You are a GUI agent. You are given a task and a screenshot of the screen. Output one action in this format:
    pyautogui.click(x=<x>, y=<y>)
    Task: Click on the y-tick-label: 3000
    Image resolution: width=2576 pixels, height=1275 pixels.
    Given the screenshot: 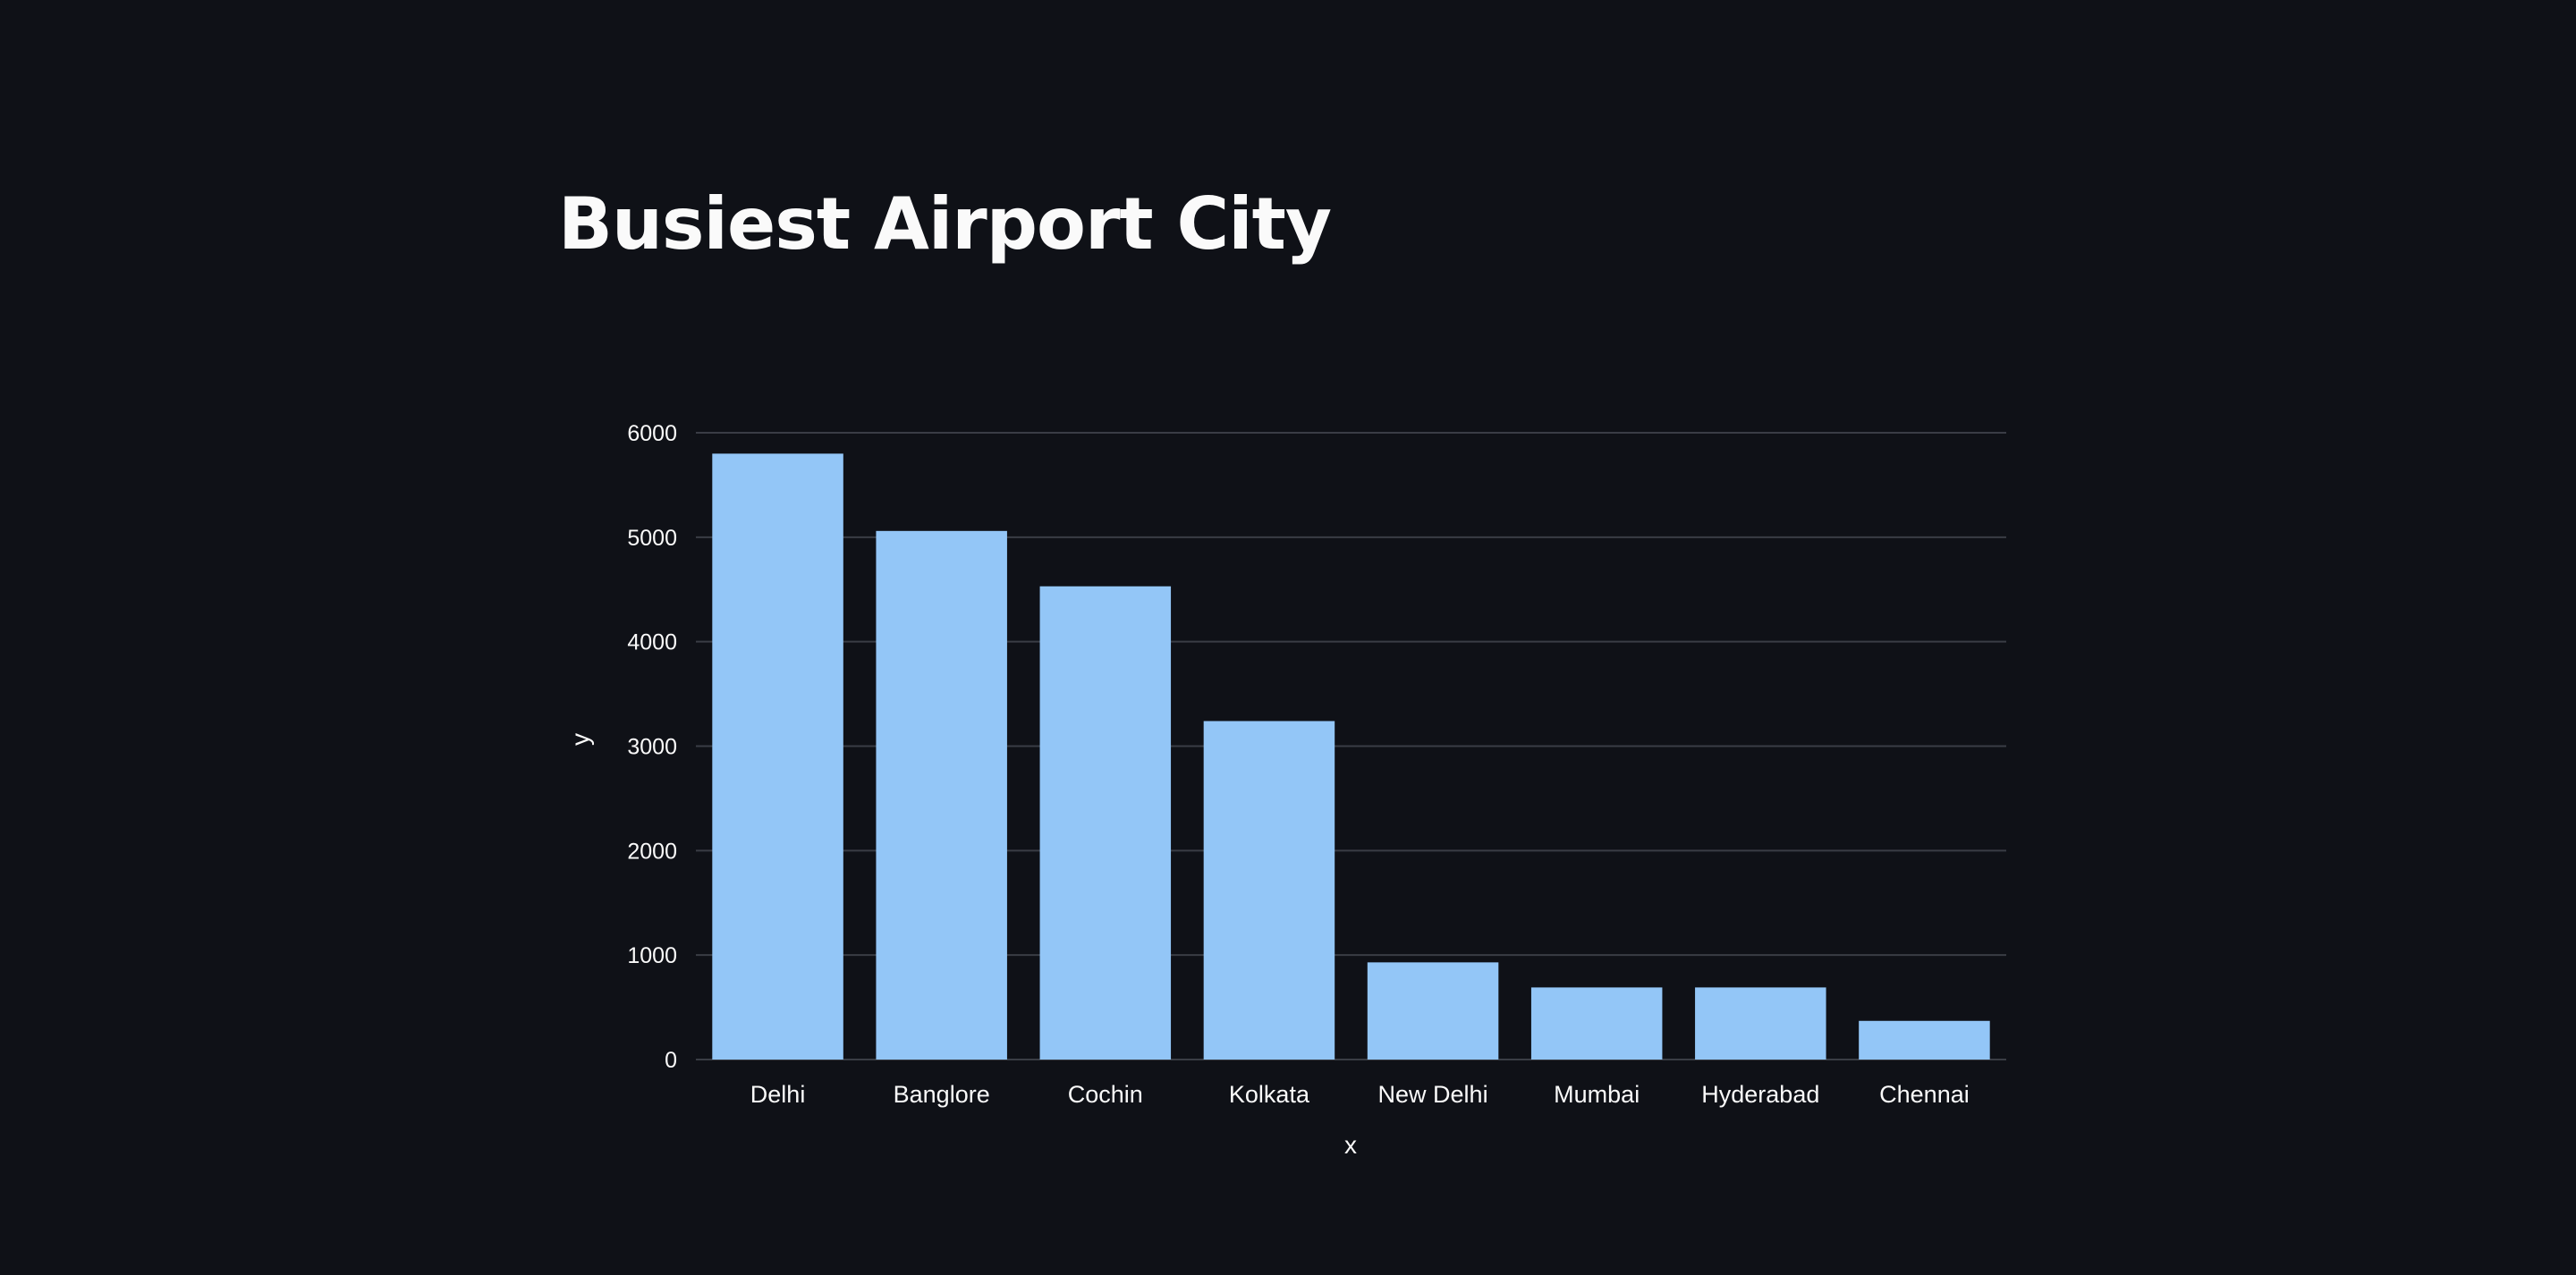 What is the action you would take?
    pyautogui.click(x=652, y=747)
    